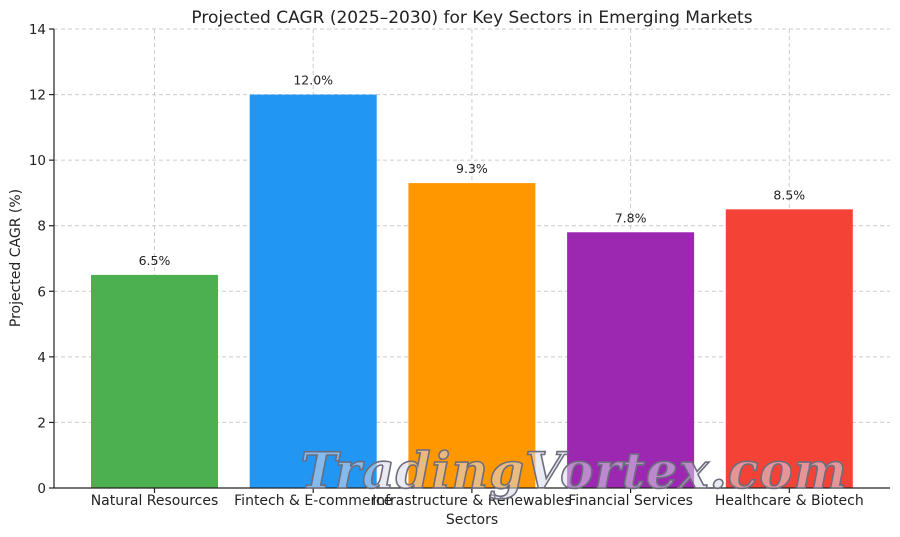  I want to click on x-tick-label: Healthcare & Biotech, so click(789, 501).